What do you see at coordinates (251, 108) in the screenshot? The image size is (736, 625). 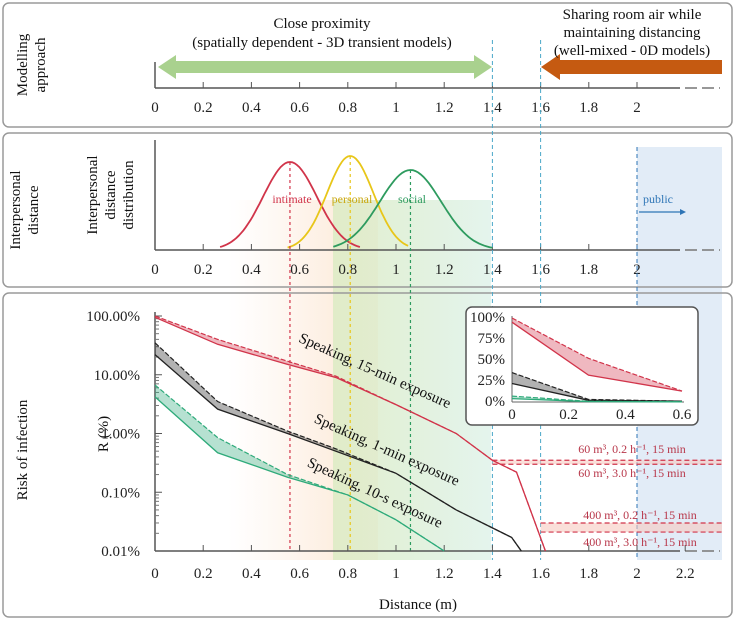 I see `modelling-tick-label: 0.4` at bounding box center [251, 108].